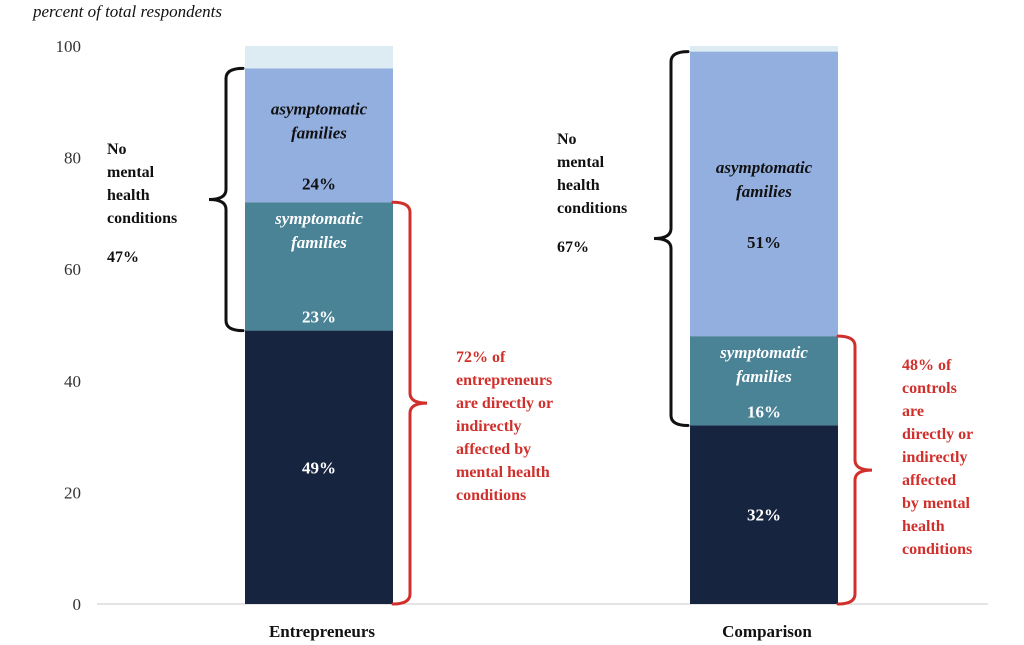  What do you see at coordinates (929, 480) in the screenshot?
I see `annotation-text: affected` at bounding box center [929, 480].